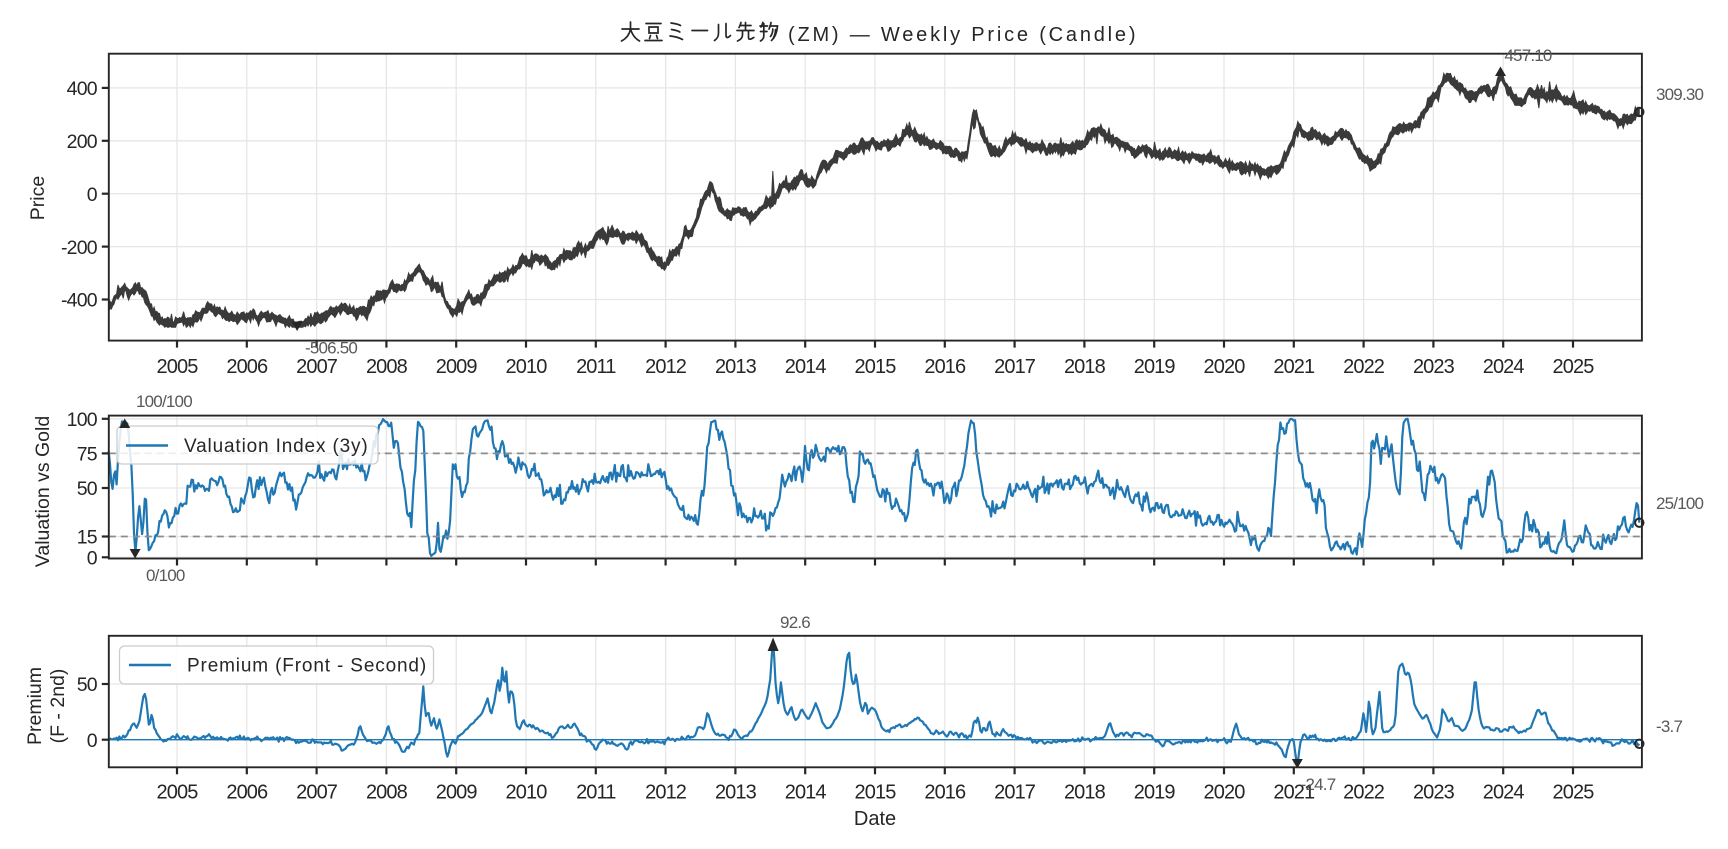 The height and width of the screenshot is (849, 1728). What do you see at coordinates (165, 575) in the screenshot?
I see `svg-text: 0/100` at bounding box center [165, 575].